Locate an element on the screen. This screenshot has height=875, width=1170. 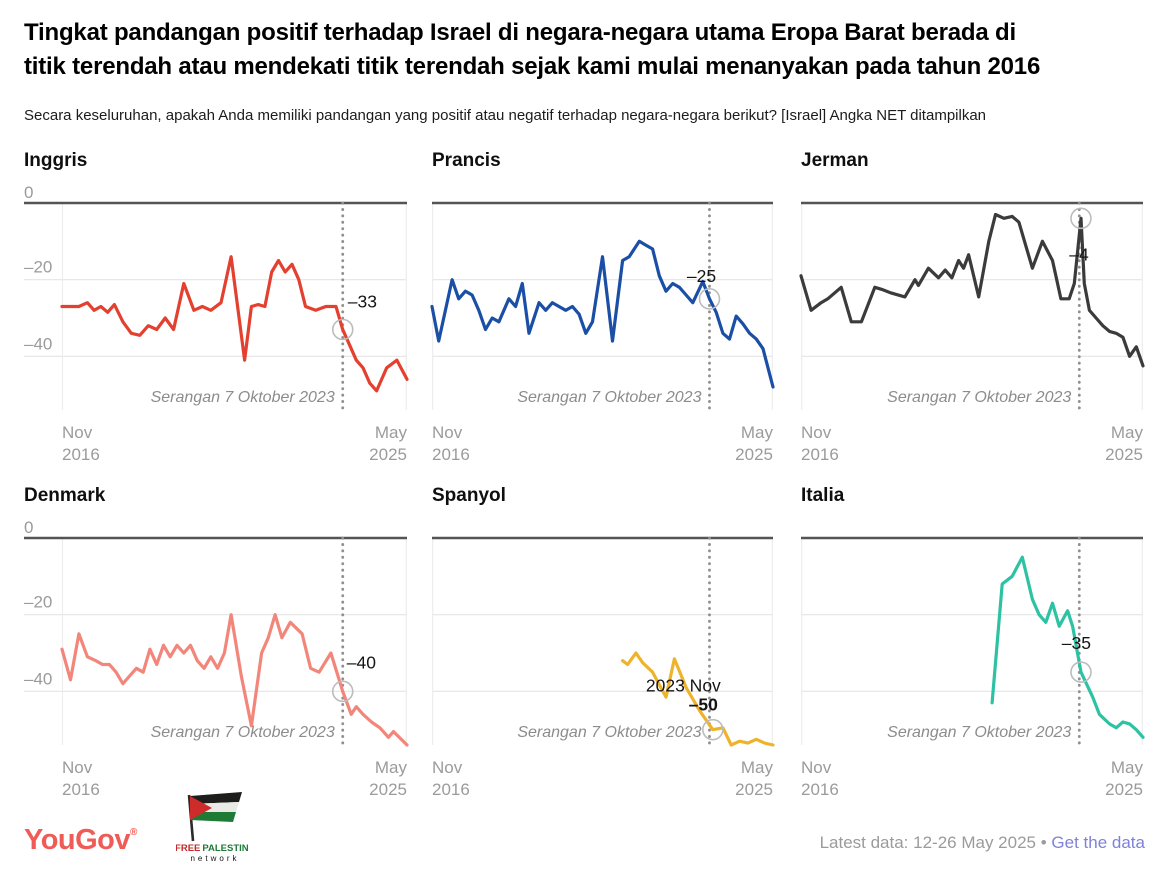
latest-data-text: Latest data: 12-26 May 2025 is located at coordinates (927, 842).